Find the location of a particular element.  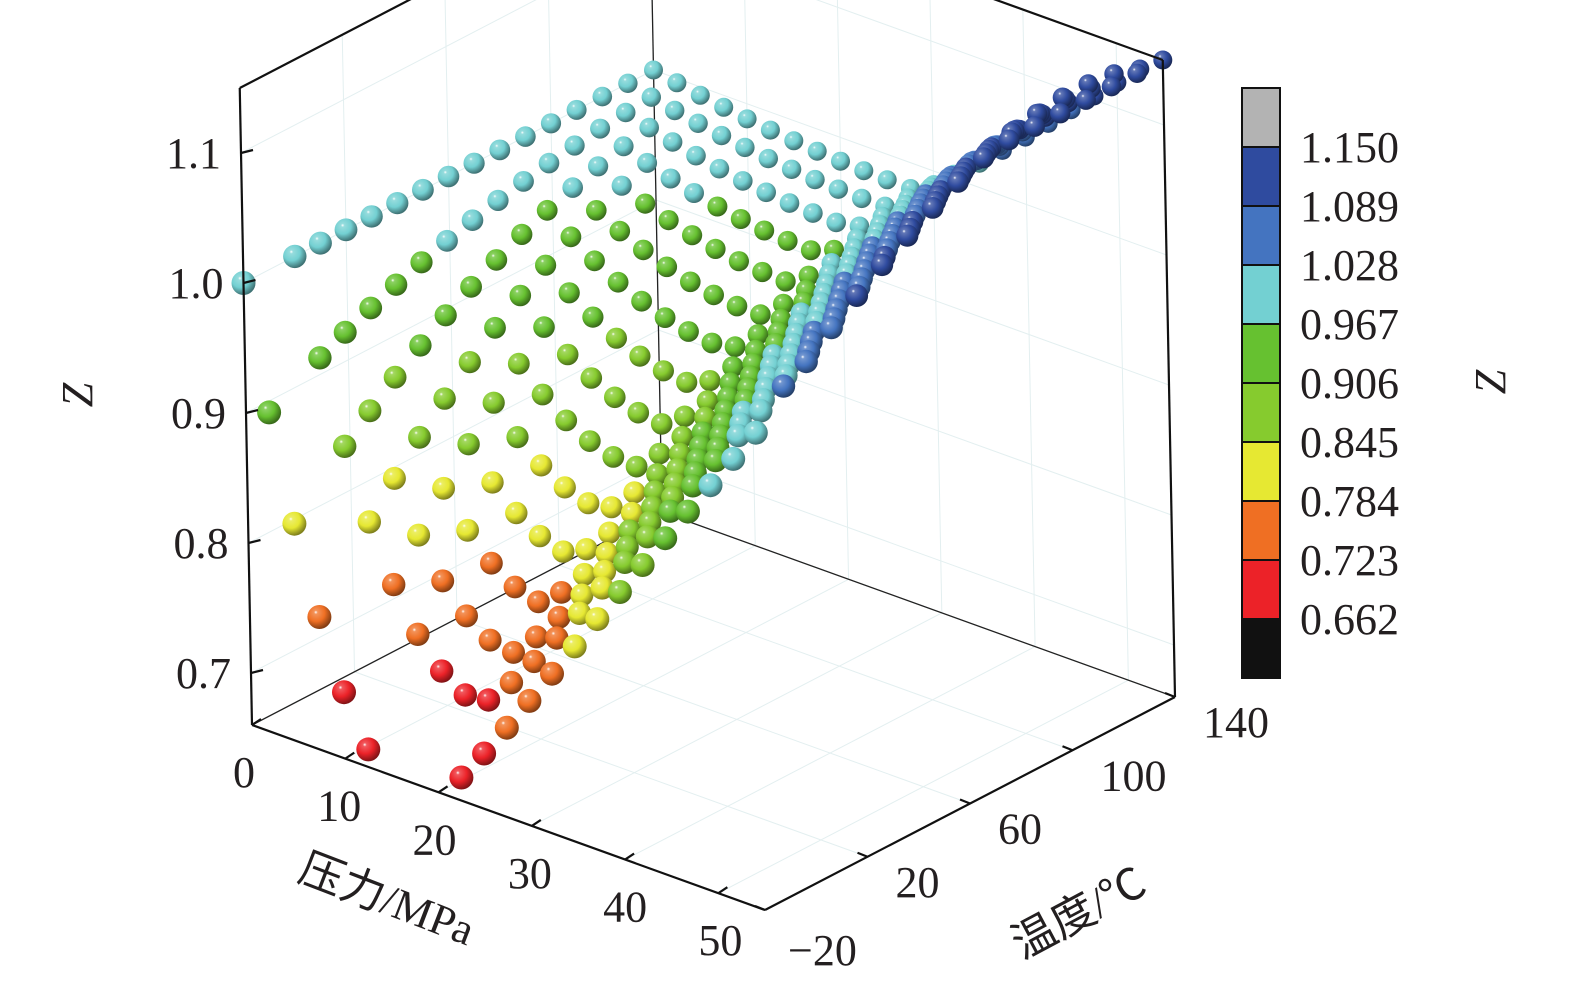

colorbar-level-label: 0.784 is located at coordinates (1349, 501).